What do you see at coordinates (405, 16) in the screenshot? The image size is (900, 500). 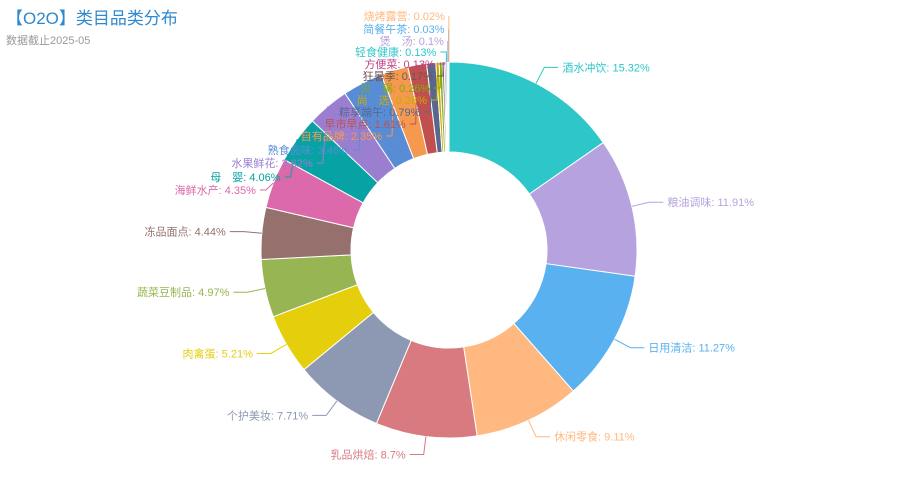 I see `slice-label-23: 烧烤露营: 0.02%` at bounding box center [405, 16].